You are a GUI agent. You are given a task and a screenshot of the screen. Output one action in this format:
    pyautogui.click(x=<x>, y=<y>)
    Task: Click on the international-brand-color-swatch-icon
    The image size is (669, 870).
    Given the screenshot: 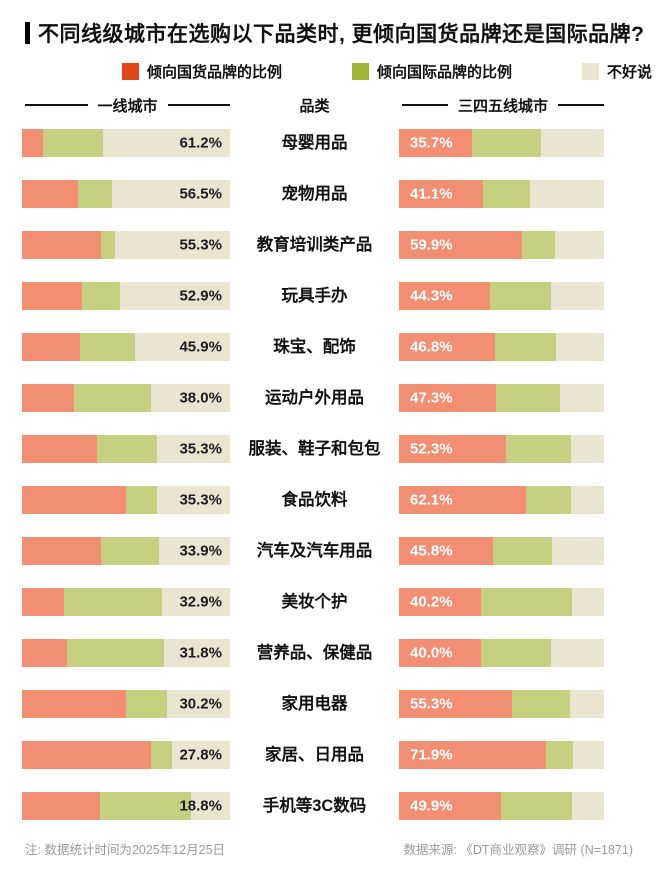 What is the action you would take?
    pyautogui.click(x=361, y=71)
    